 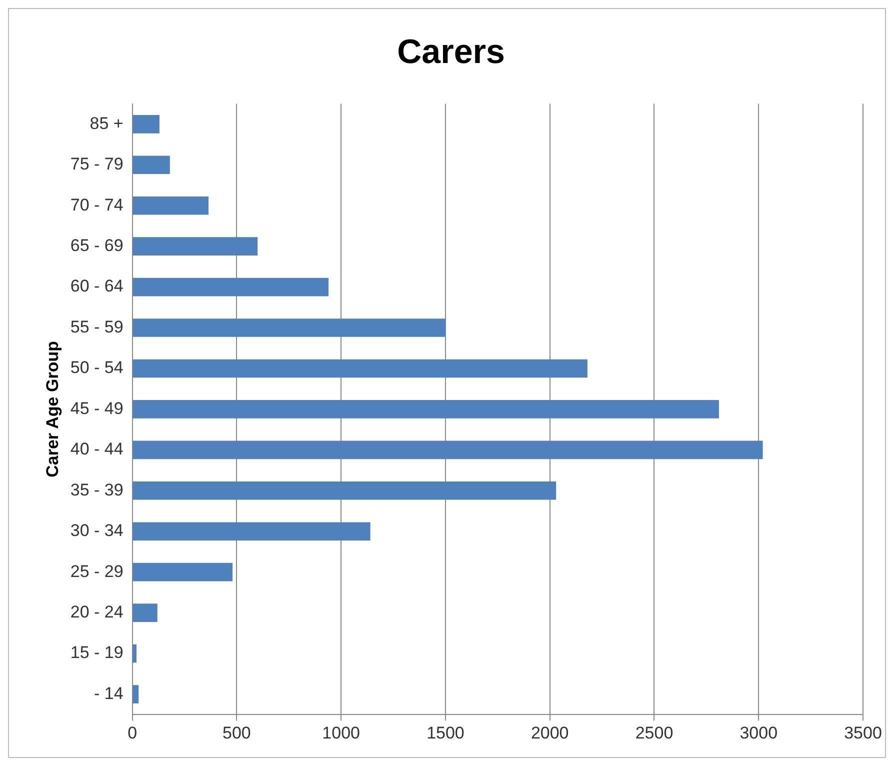 What do you see at coordinates (97, 286) in the screenshot?
I see `y-tick-label: 60 - 64` at bounding box center [97, 286].